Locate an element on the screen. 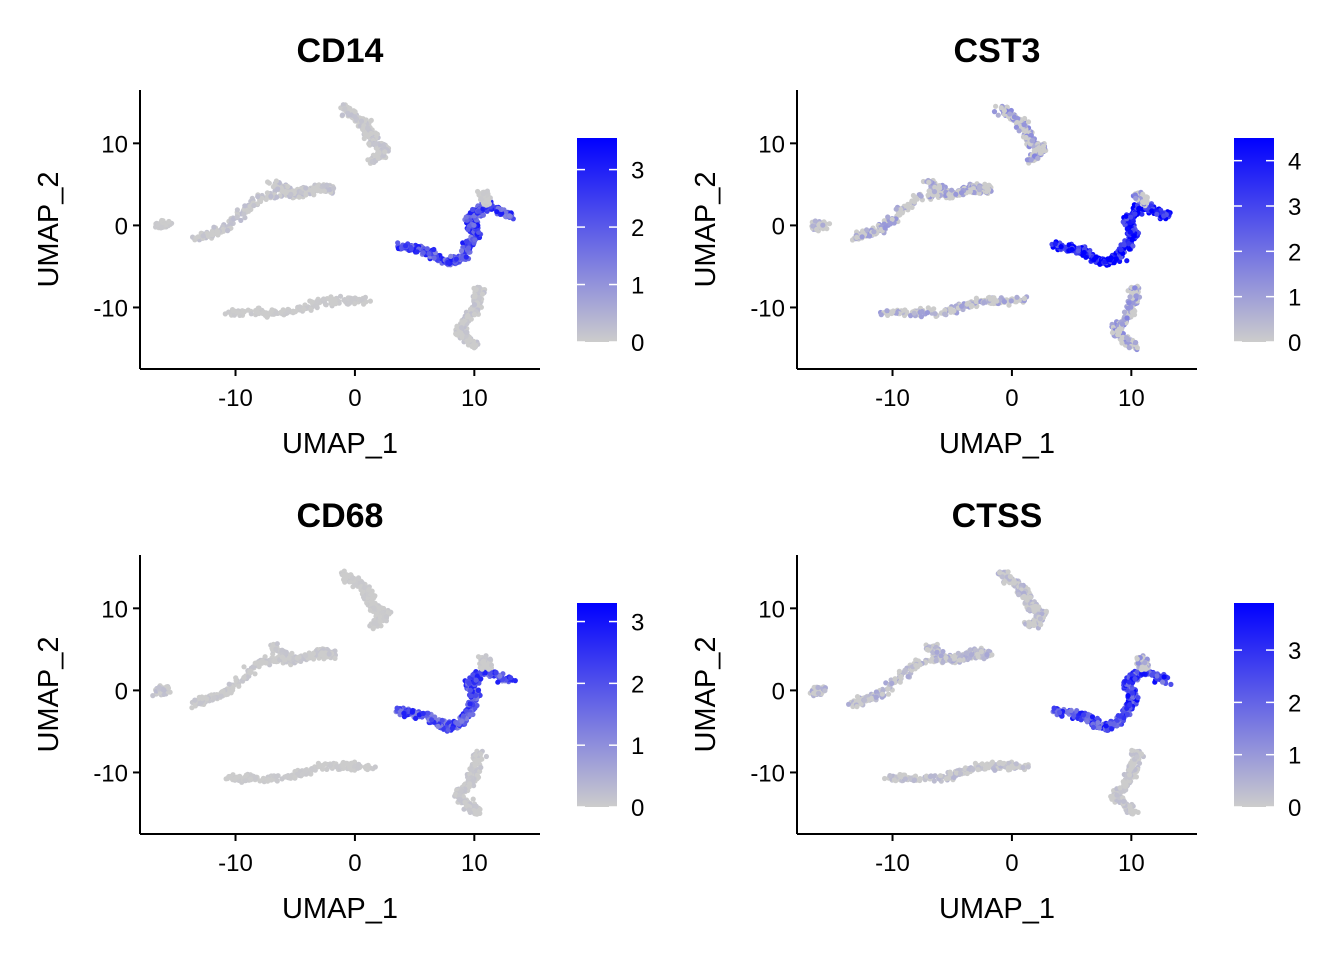 Image resolution: width=1344 pixels, height=960 pixels. y-tick-label: 0 is located at coordinates (121, 691).